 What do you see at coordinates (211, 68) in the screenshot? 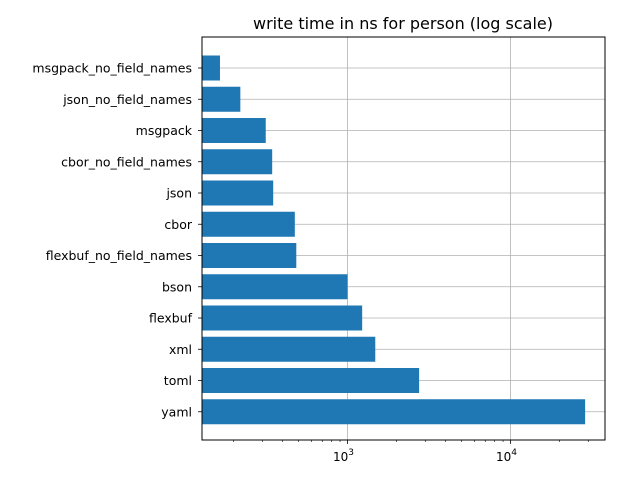
I see `bar-msgpack_no_field_names` at bounding box center [211, 68].